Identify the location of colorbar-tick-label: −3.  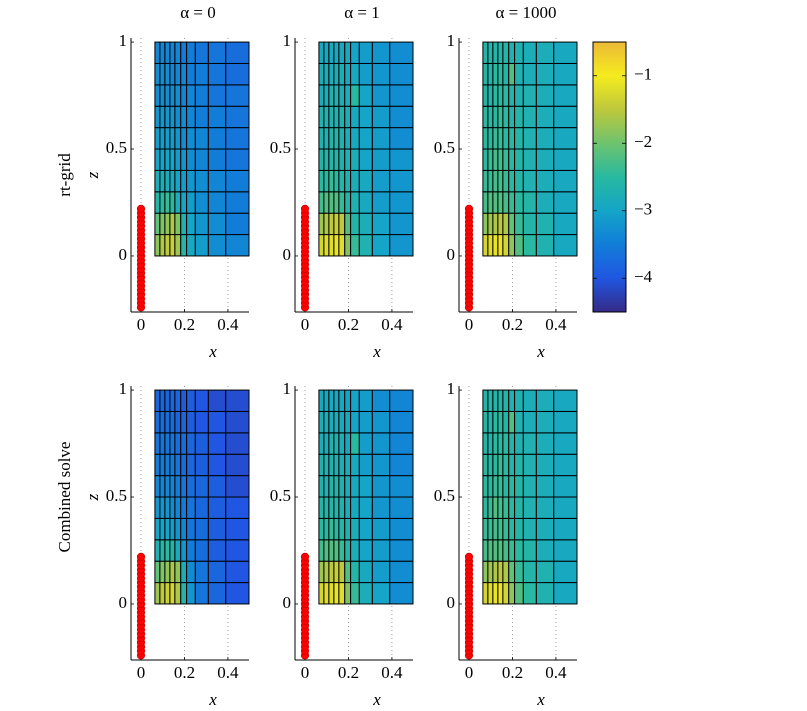
(643, 209).